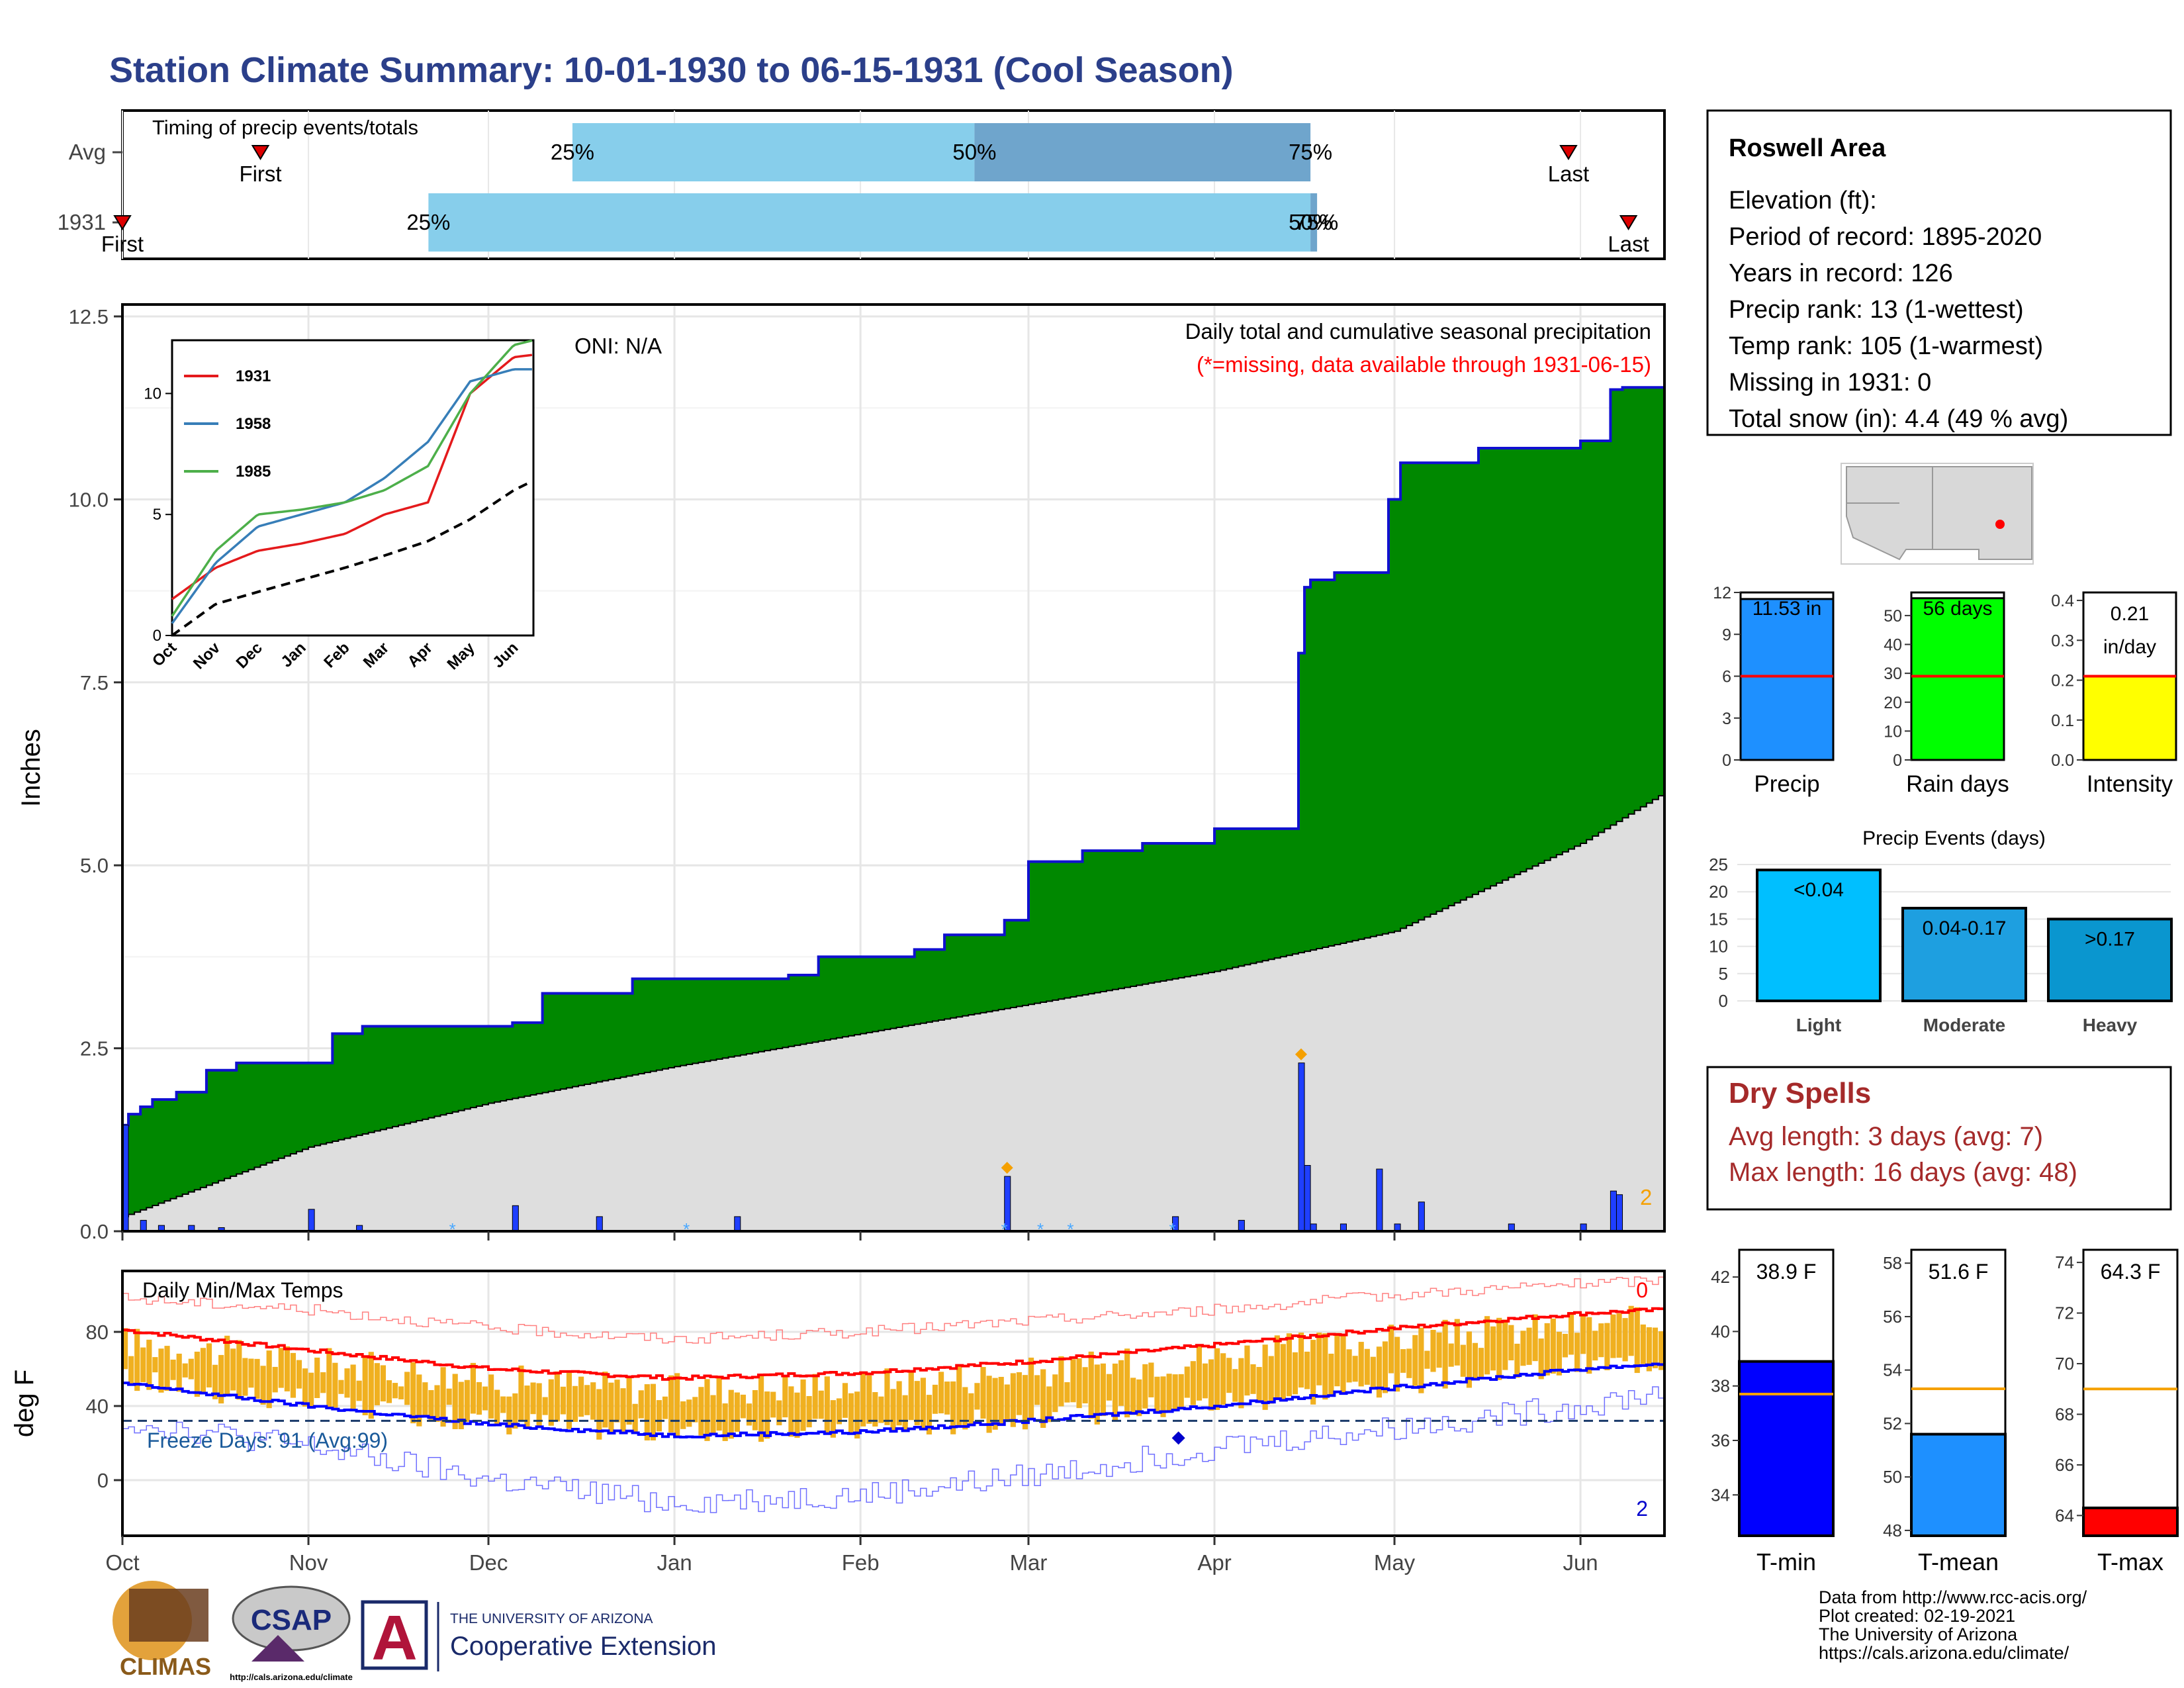  I want to click on info-frame, so click(1939, 272).